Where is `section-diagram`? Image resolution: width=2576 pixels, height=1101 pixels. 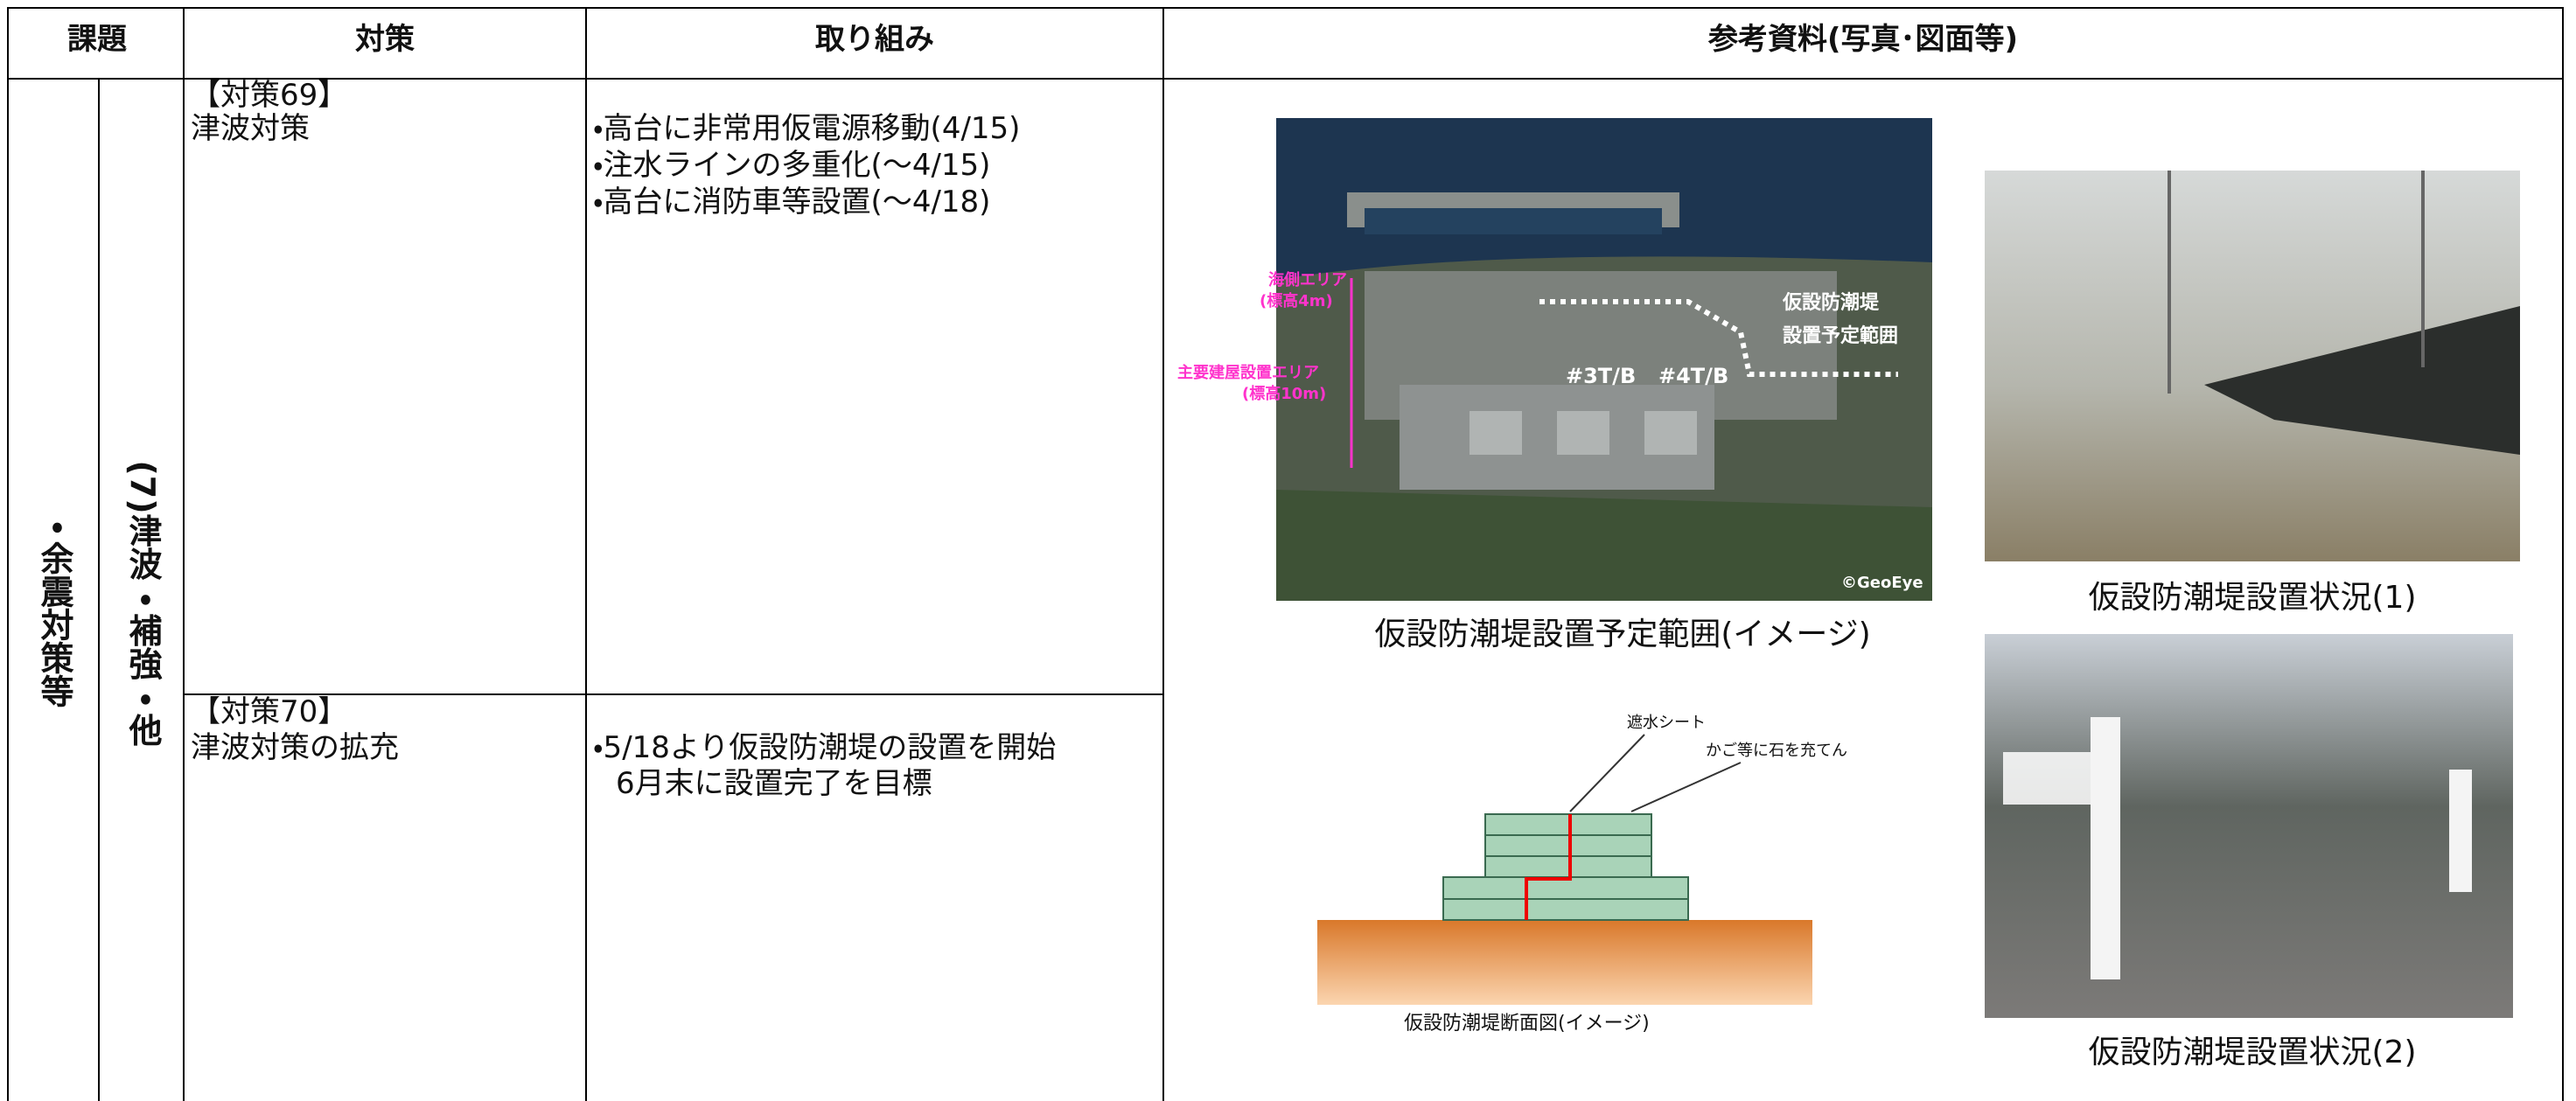
section-diagram is located at coordinates (1564, 869).